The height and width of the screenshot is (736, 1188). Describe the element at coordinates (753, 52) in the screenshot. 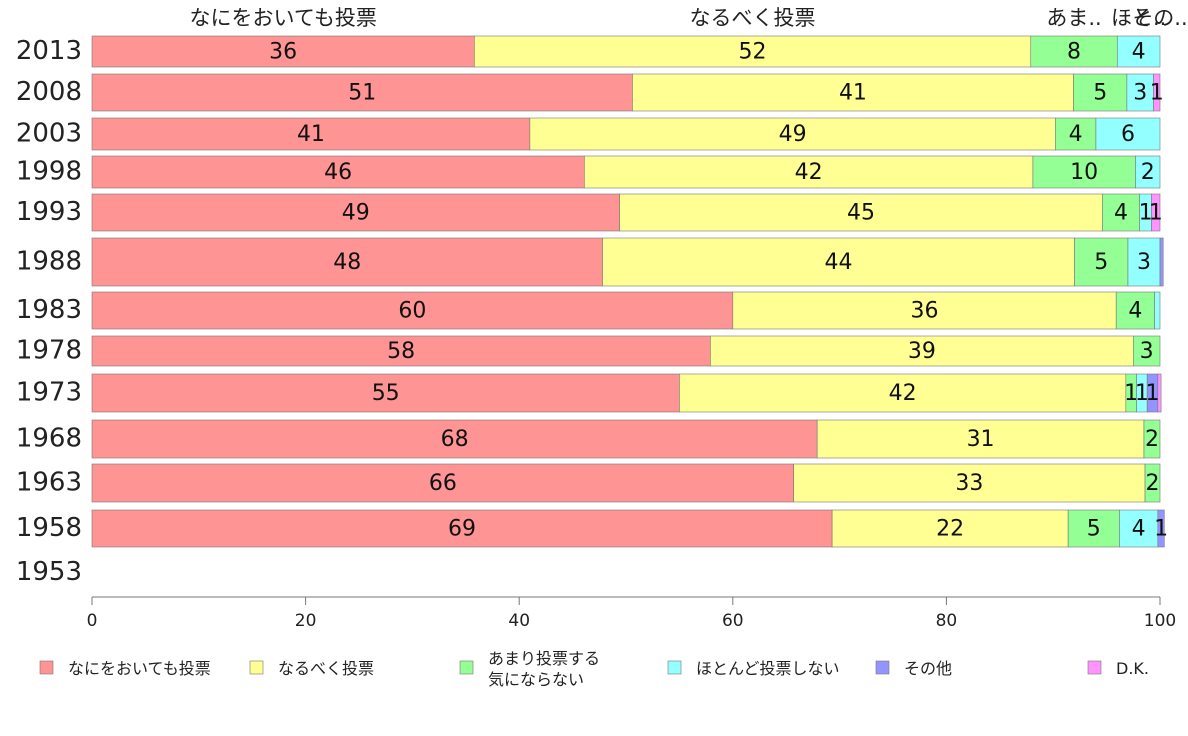

I see `data-label: 52` at that location.